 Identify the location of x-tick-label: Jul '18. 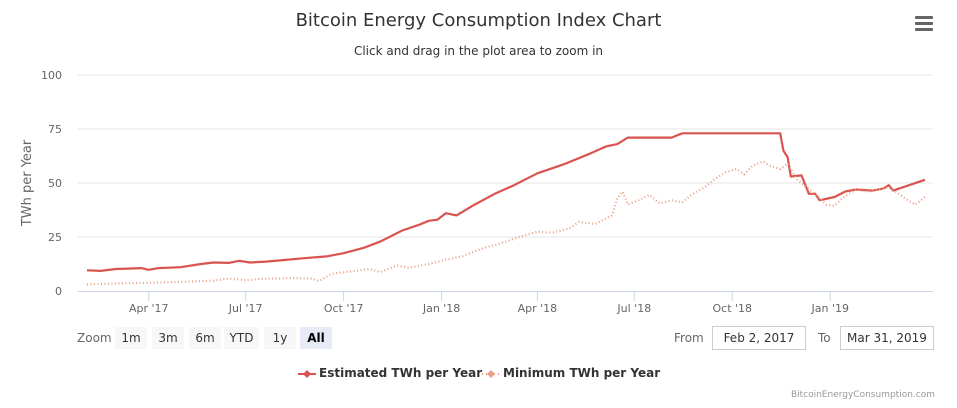
(633, 308).